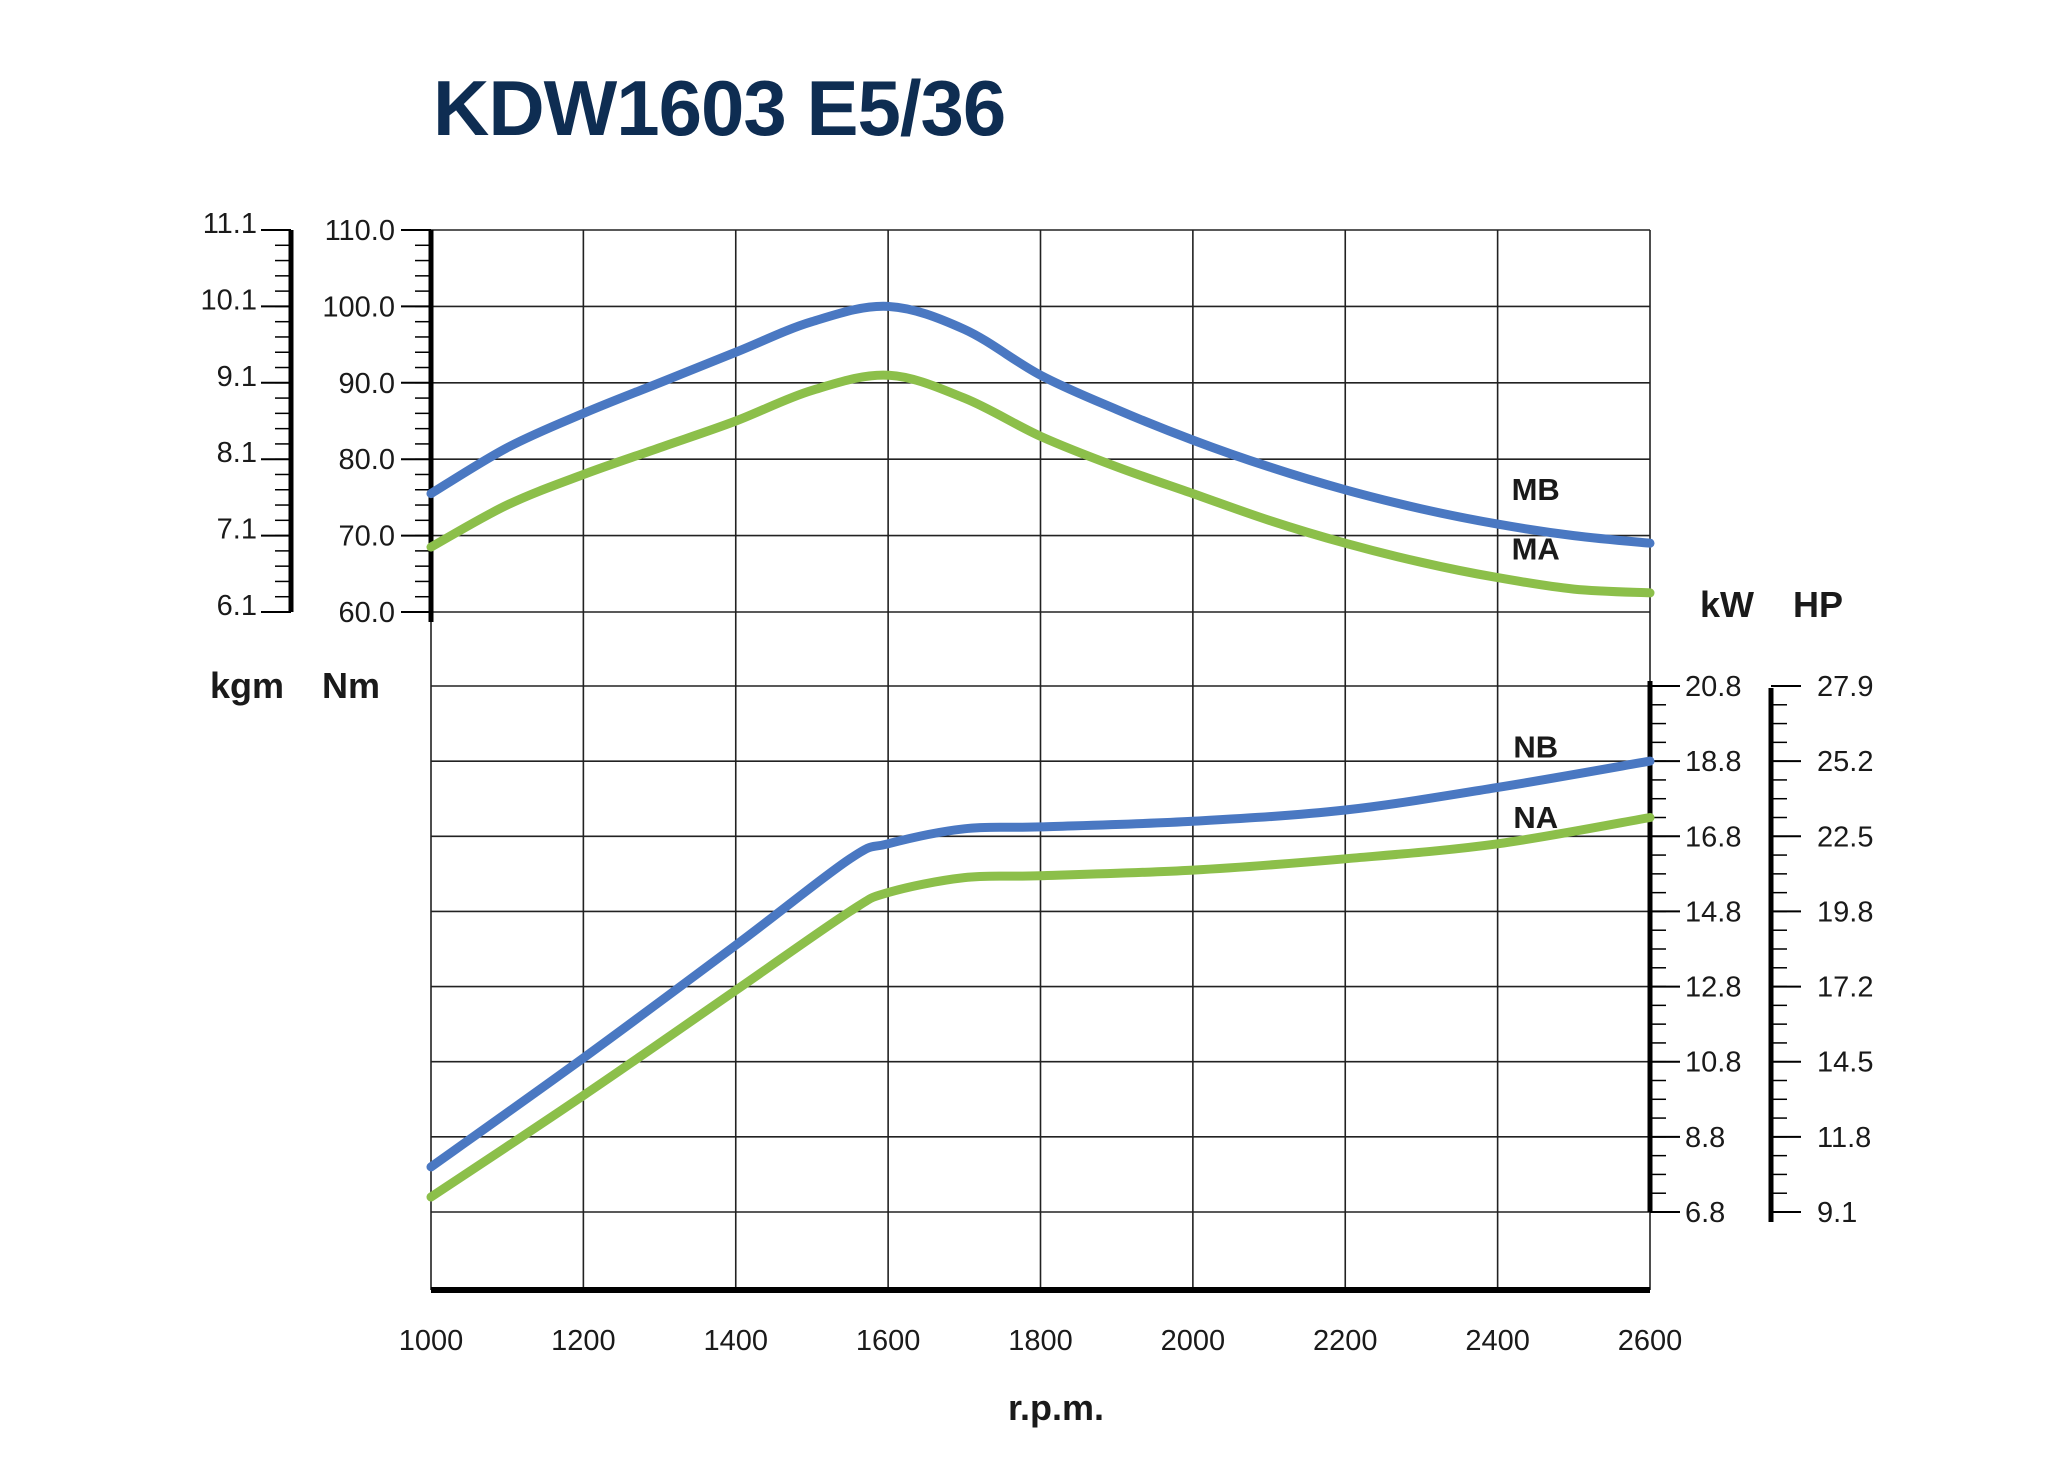 The height and width of the screenshot is (1461, 2053). What do you see at coordinates (1713, 988) in the screenshot?
I see `kw-tick-label: 12.8` at bounding box center [1713, 988].